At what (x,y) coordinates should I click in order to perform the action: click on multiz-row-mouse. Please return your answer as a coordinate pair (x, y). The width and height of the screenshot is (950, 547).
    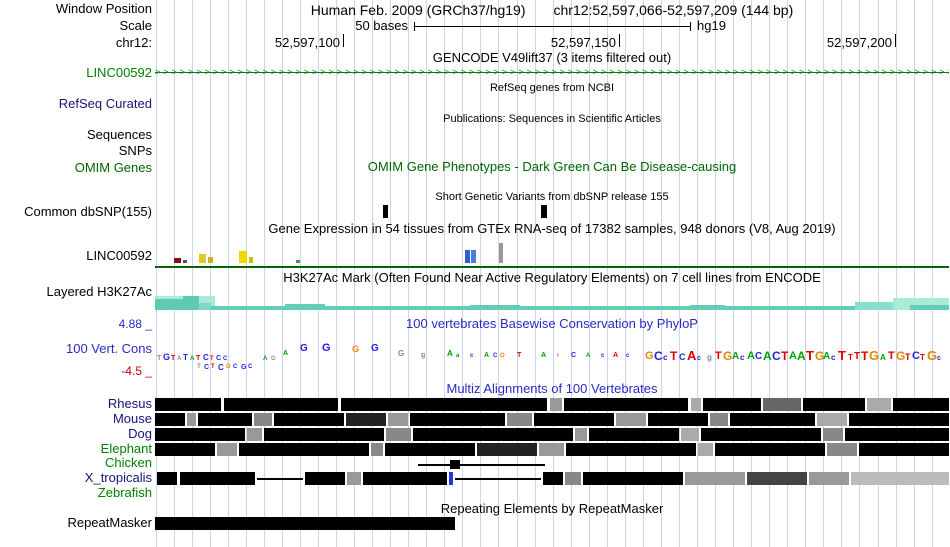
    Looking at the image, I should click on (552, 419).